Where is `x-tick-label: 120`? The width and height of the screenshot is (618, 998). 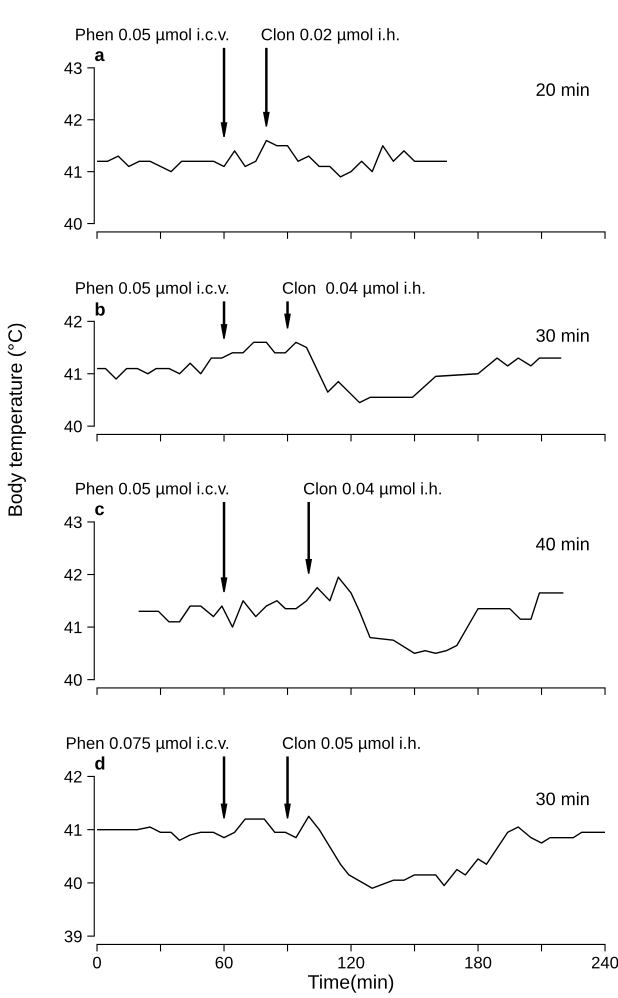 x-tick-label: 120 is located at coordinates (351, 962).